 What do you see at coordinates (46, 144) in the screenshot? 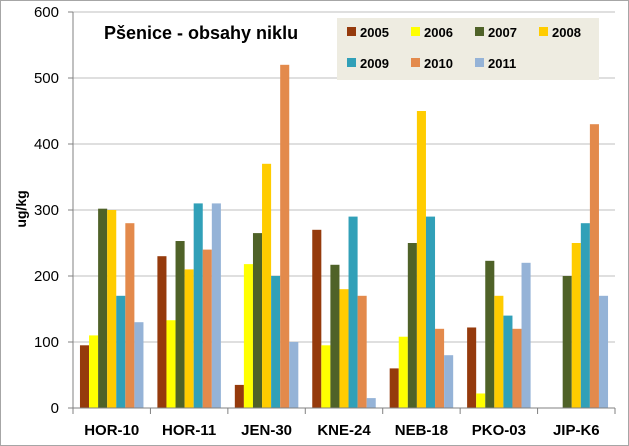
I see `y-tick-label: 400` at bounding box center [46, 144].